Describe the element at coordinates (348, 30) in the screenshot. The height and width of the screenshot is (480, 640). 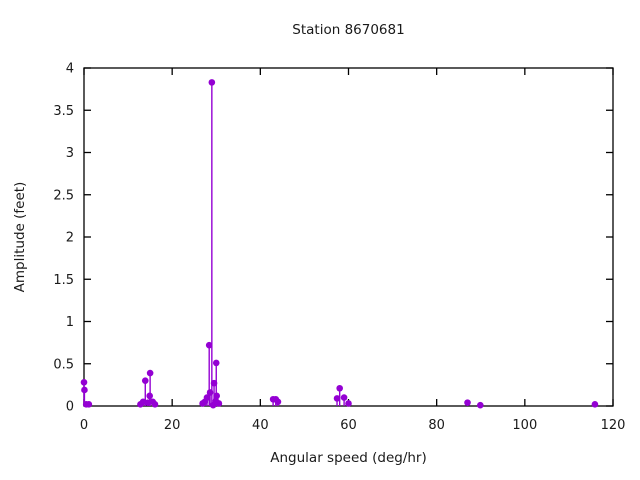
I see `chart-title: Station 8670681` at that location.